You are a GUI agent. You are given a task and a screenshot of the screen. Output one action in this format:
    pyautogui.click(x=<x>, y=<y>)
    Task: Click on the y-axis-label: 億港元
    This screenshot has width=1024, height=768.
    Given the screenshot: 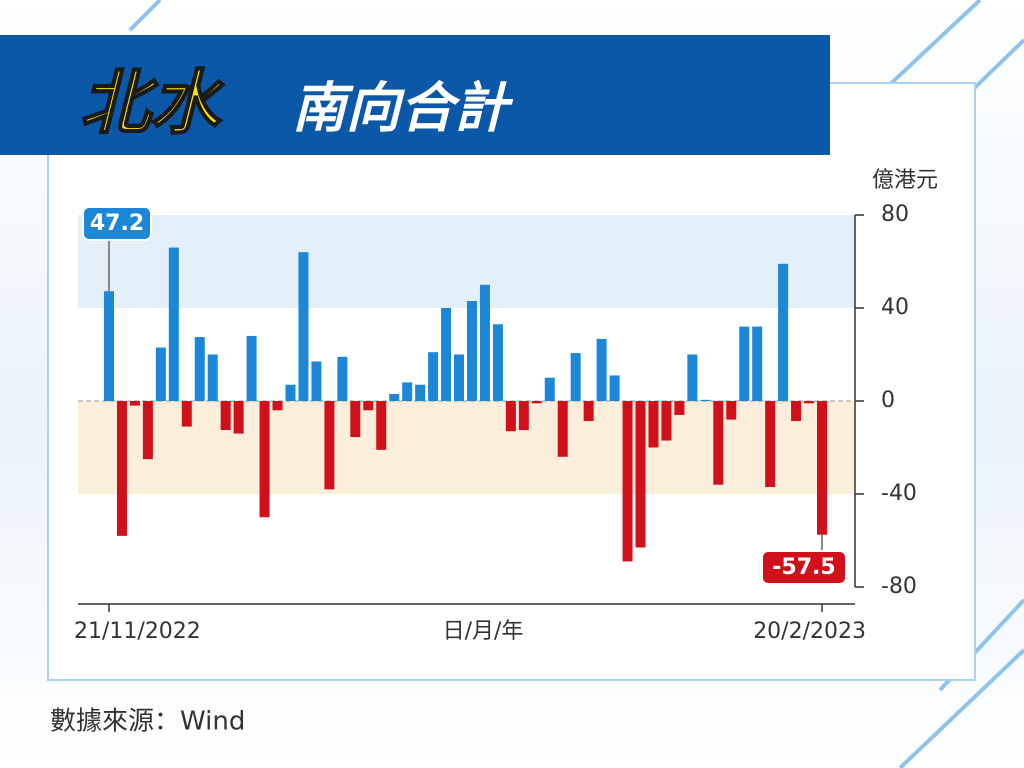 What is the action you would take?
    pyautogui.click(x=905, y=180)
    